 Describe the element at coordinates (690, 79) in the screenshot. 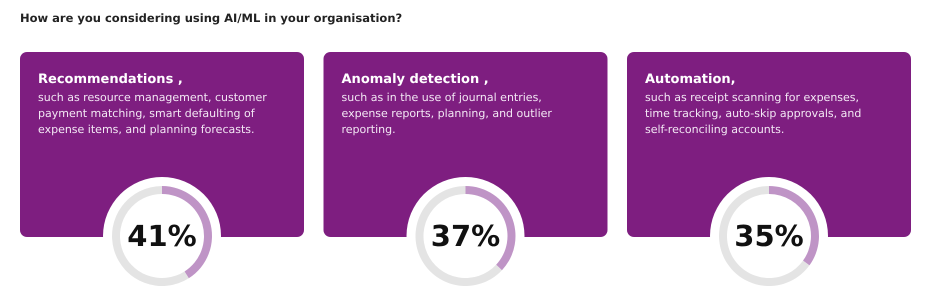

I see `chart-title: Automation,` at that location.